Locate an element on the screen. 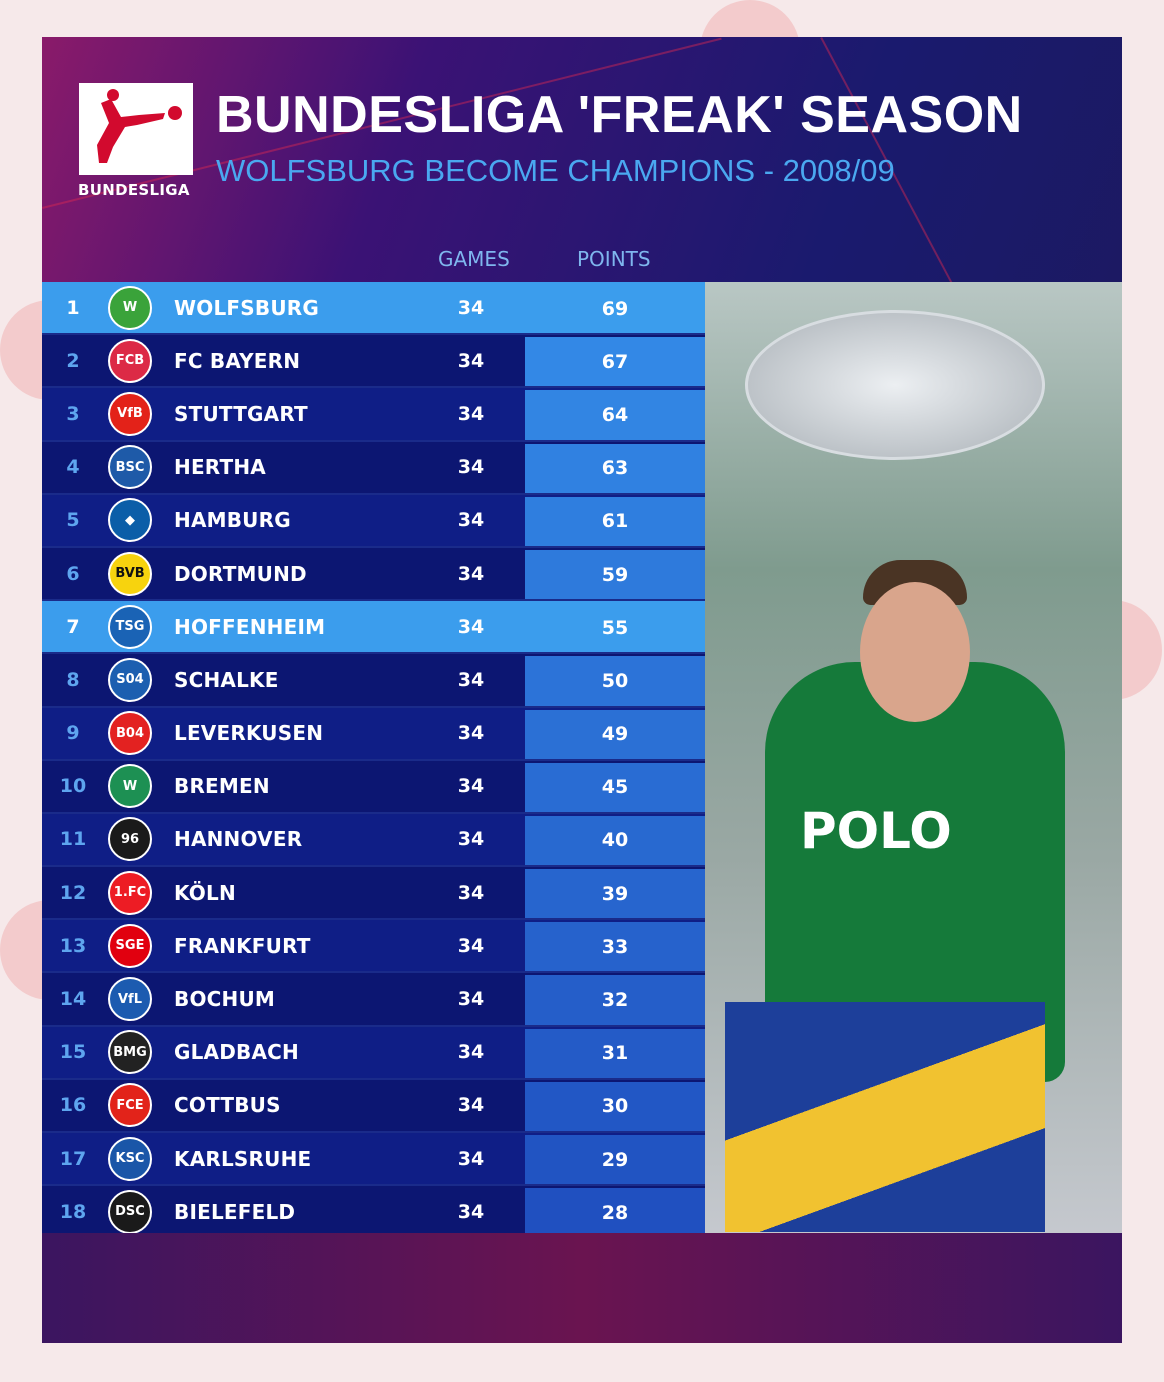 The height and width of the screenshot is (1382, 1164). team-crest-icon: VfL is located at coordinates (130, 999).